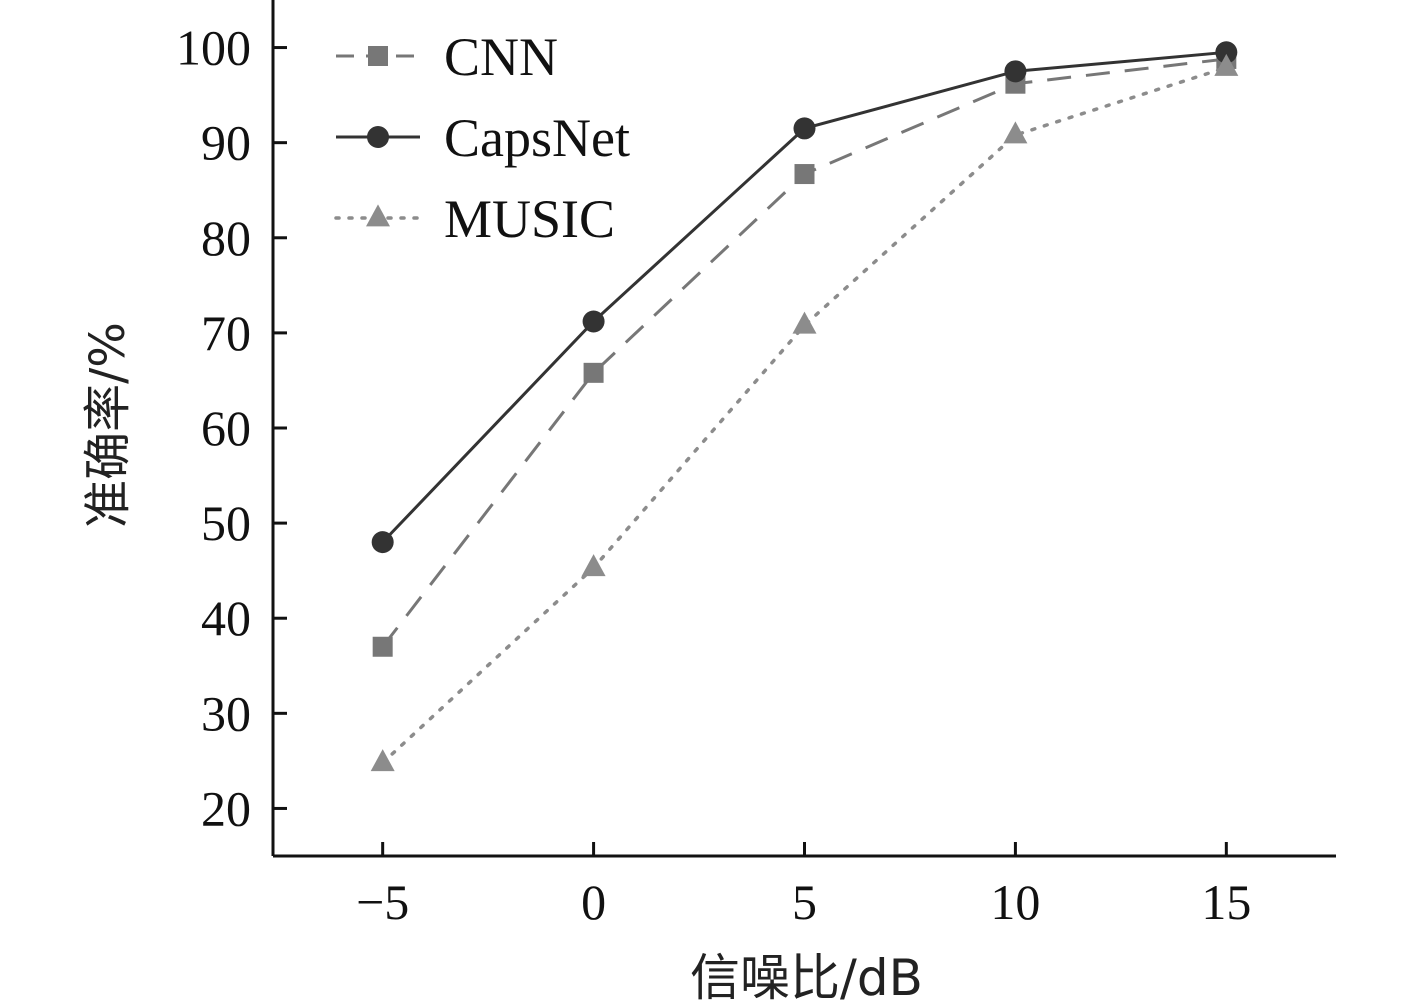 Image resolution: width=1417 pixels, height=1003 pixels. I want to click on x-tick-label: 5, so click(804, 902).